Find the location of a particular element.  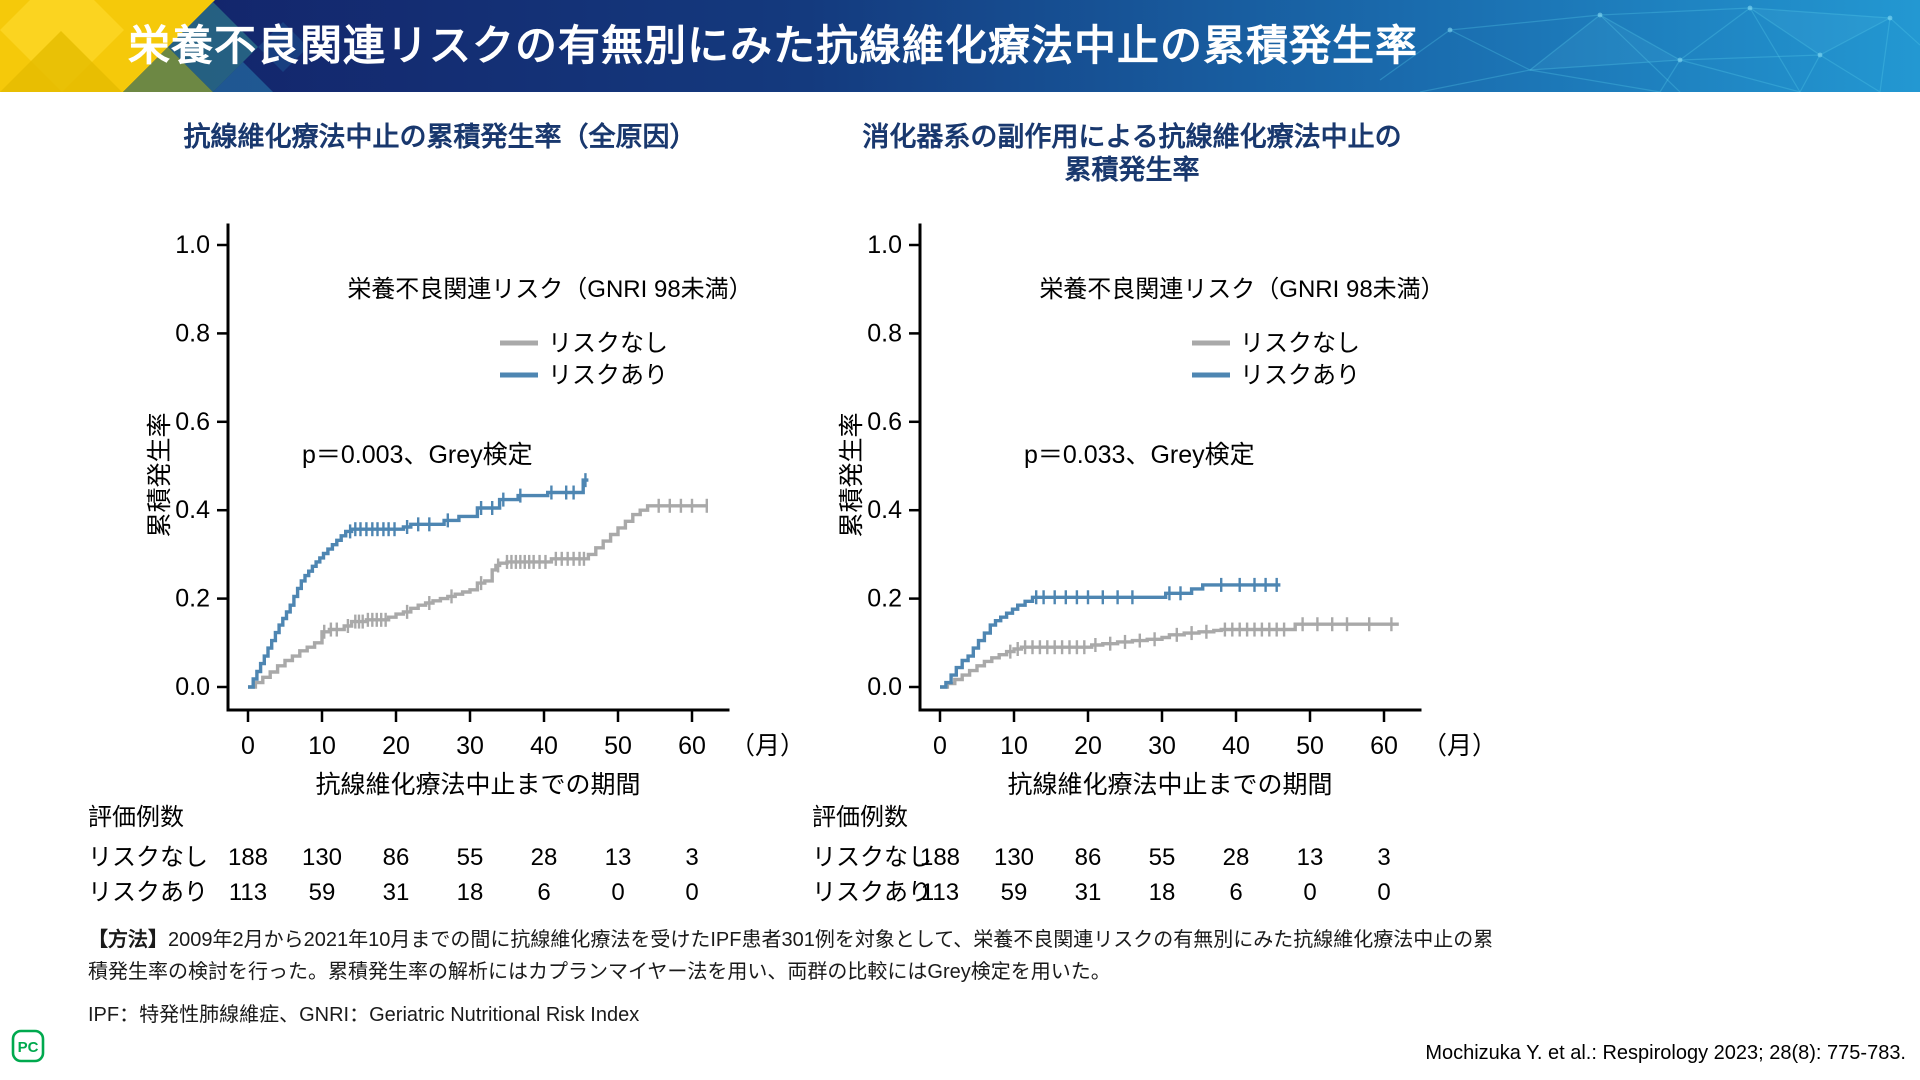

p-value-label: p＝0.033、Grey検定 is located at coordinates (1139, 455).